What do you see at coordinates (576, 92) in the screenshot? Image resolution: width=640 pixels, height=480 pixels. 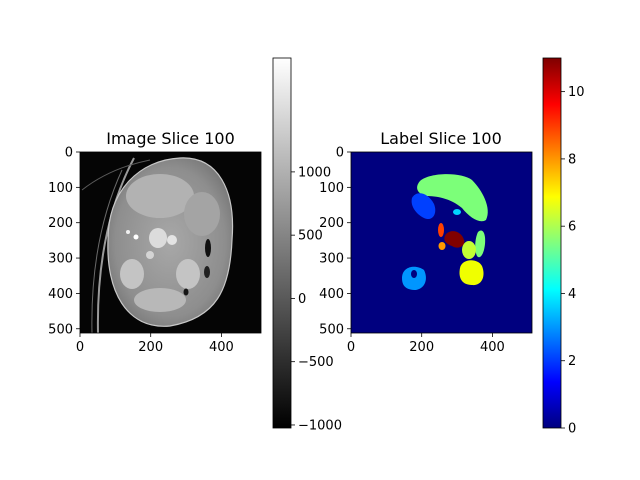 I see `colorbar-tick-label: 10` at bounding box center [576, 92].